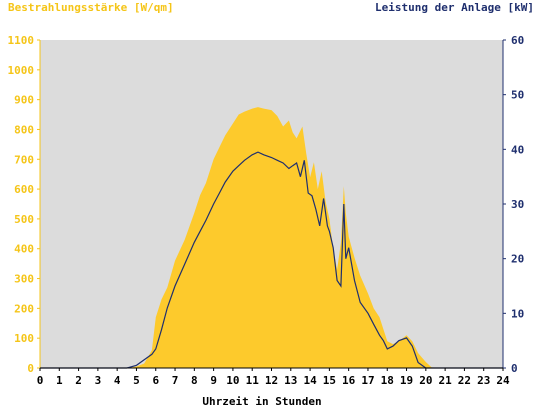 This screenshot has width=544, height=412. I want to click on y-left-tick-label: 200, so click(24, 308).